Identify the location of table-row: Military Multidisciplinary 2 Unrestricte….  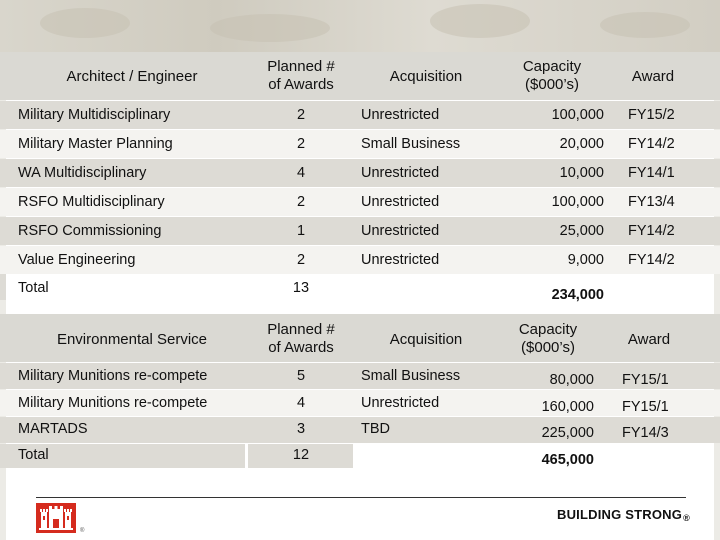
(360, 115).